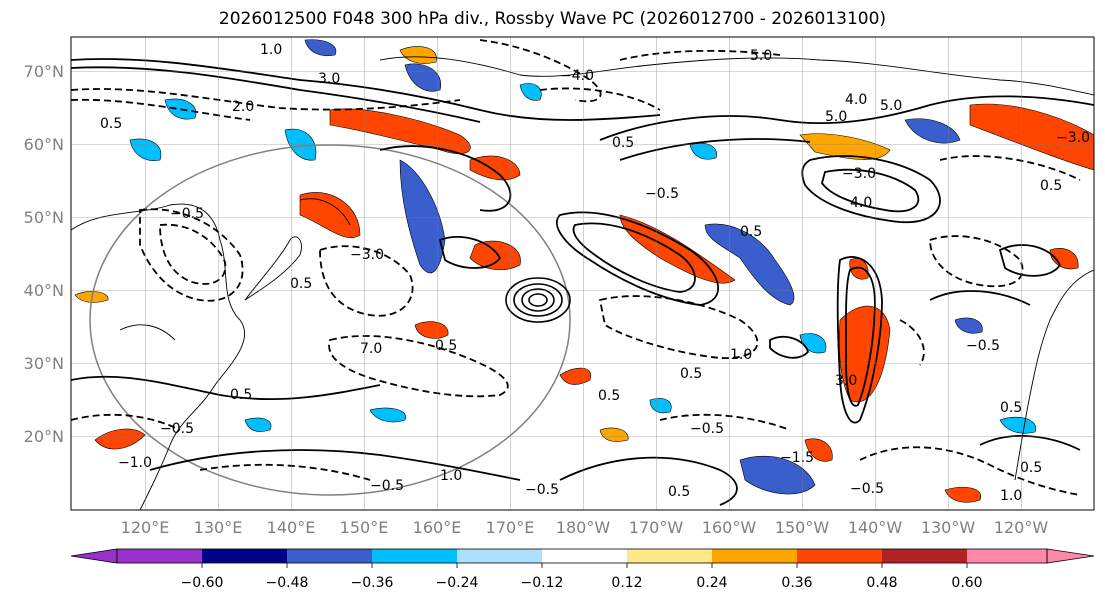 Image resolution: width=1105 pixels, height=604 pixels. Describe the element at coordinates (875, 527) in the screenshot. I see `lon-label: 140°W` at that location.